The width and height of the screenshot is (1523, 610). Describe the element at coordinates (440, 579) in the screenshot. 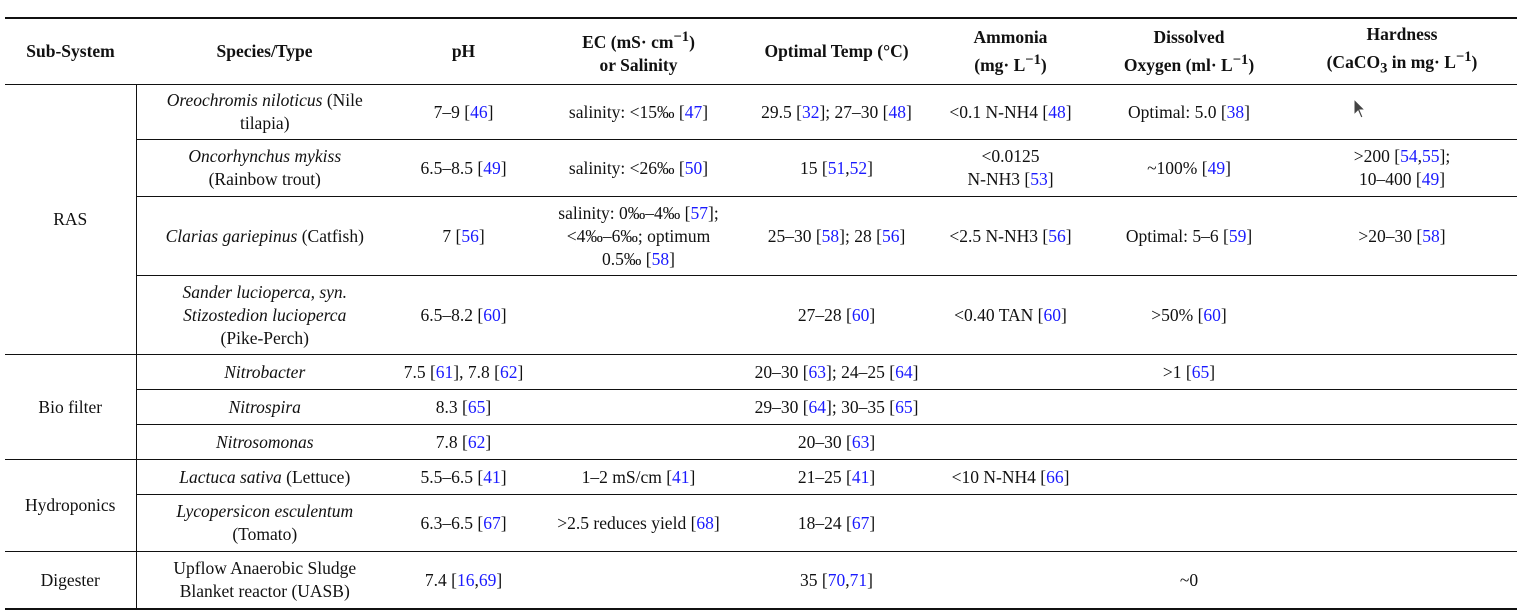

I see `ph-value: 7.4 [` at that location.